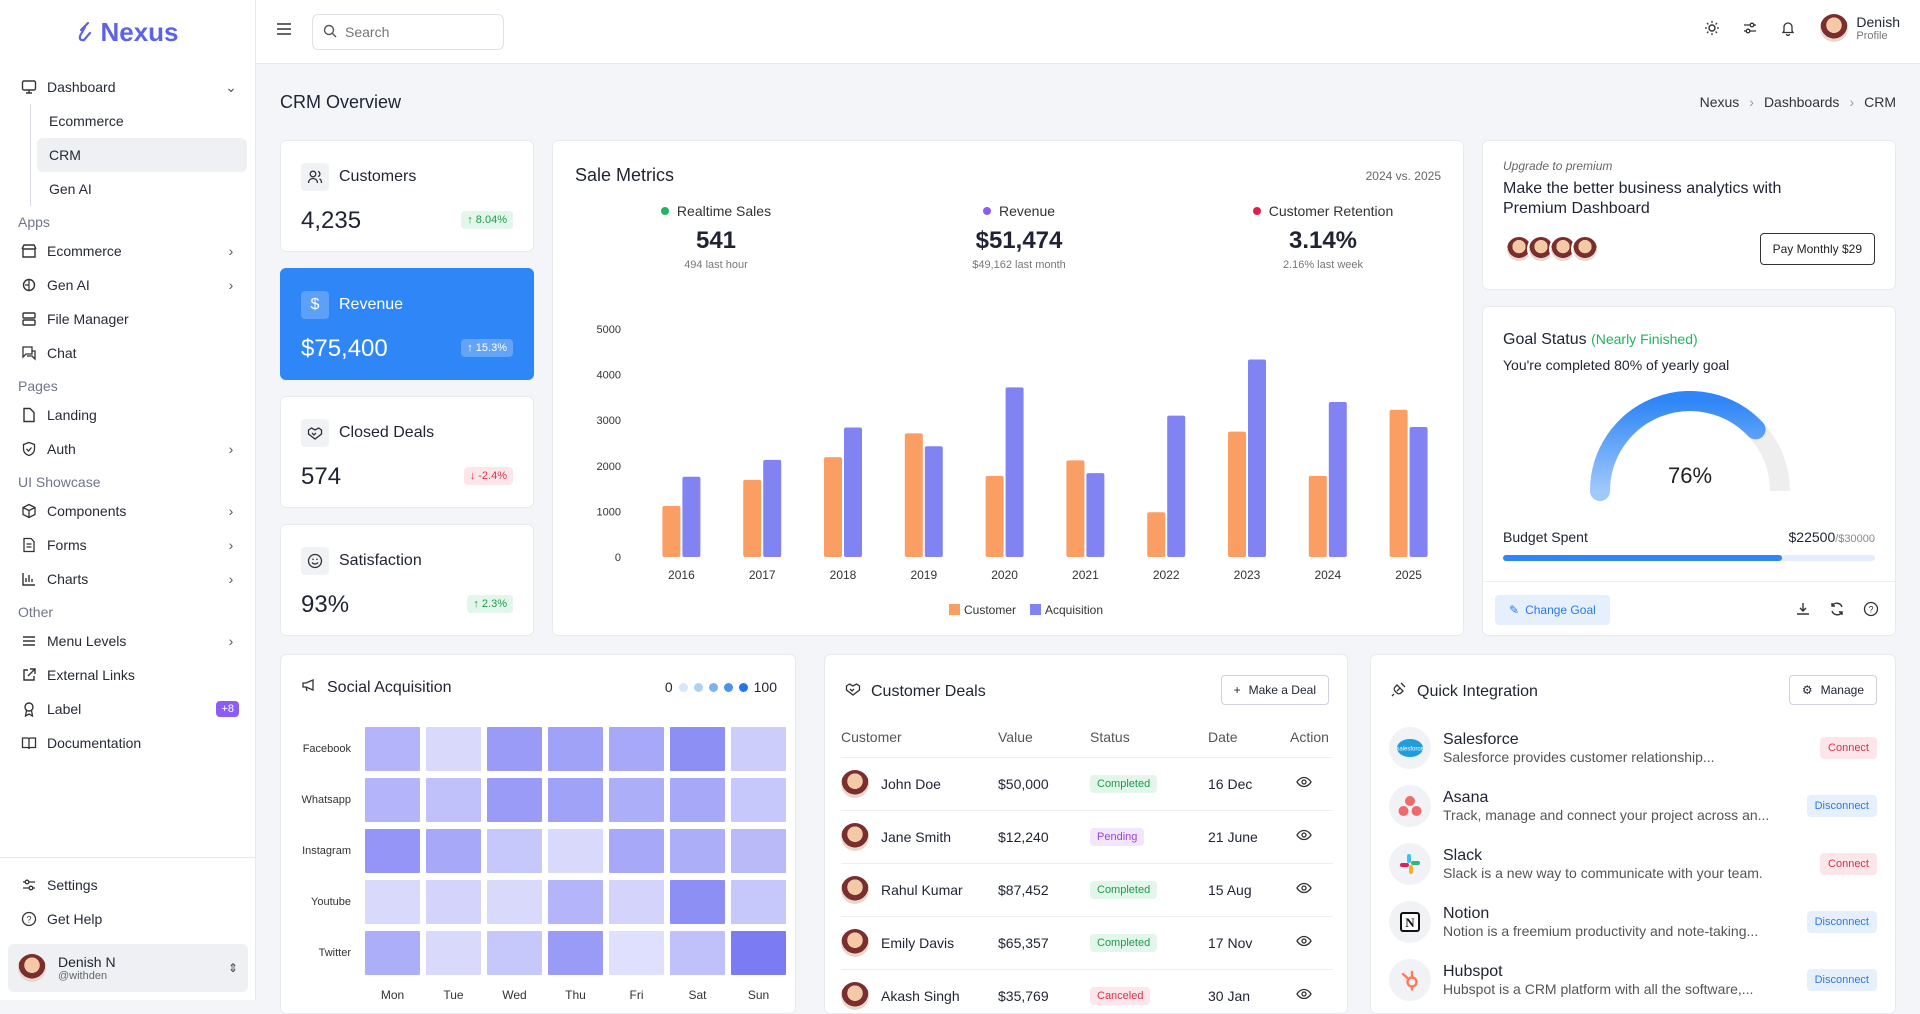  I want to click on download-icon, so click(1803, 610).